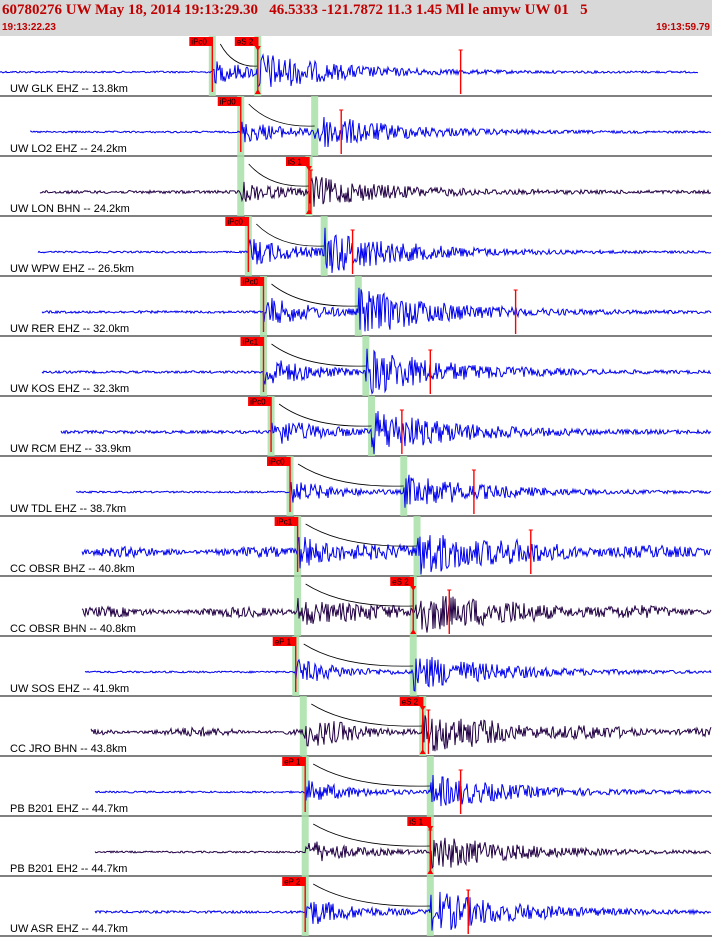 The height and width of the screenshot is (938, 712). Describe the element at coordinates (68, 149) in the screenshot. I see `station-label: UW LO2 EHZ -- 24.2km` at that location.